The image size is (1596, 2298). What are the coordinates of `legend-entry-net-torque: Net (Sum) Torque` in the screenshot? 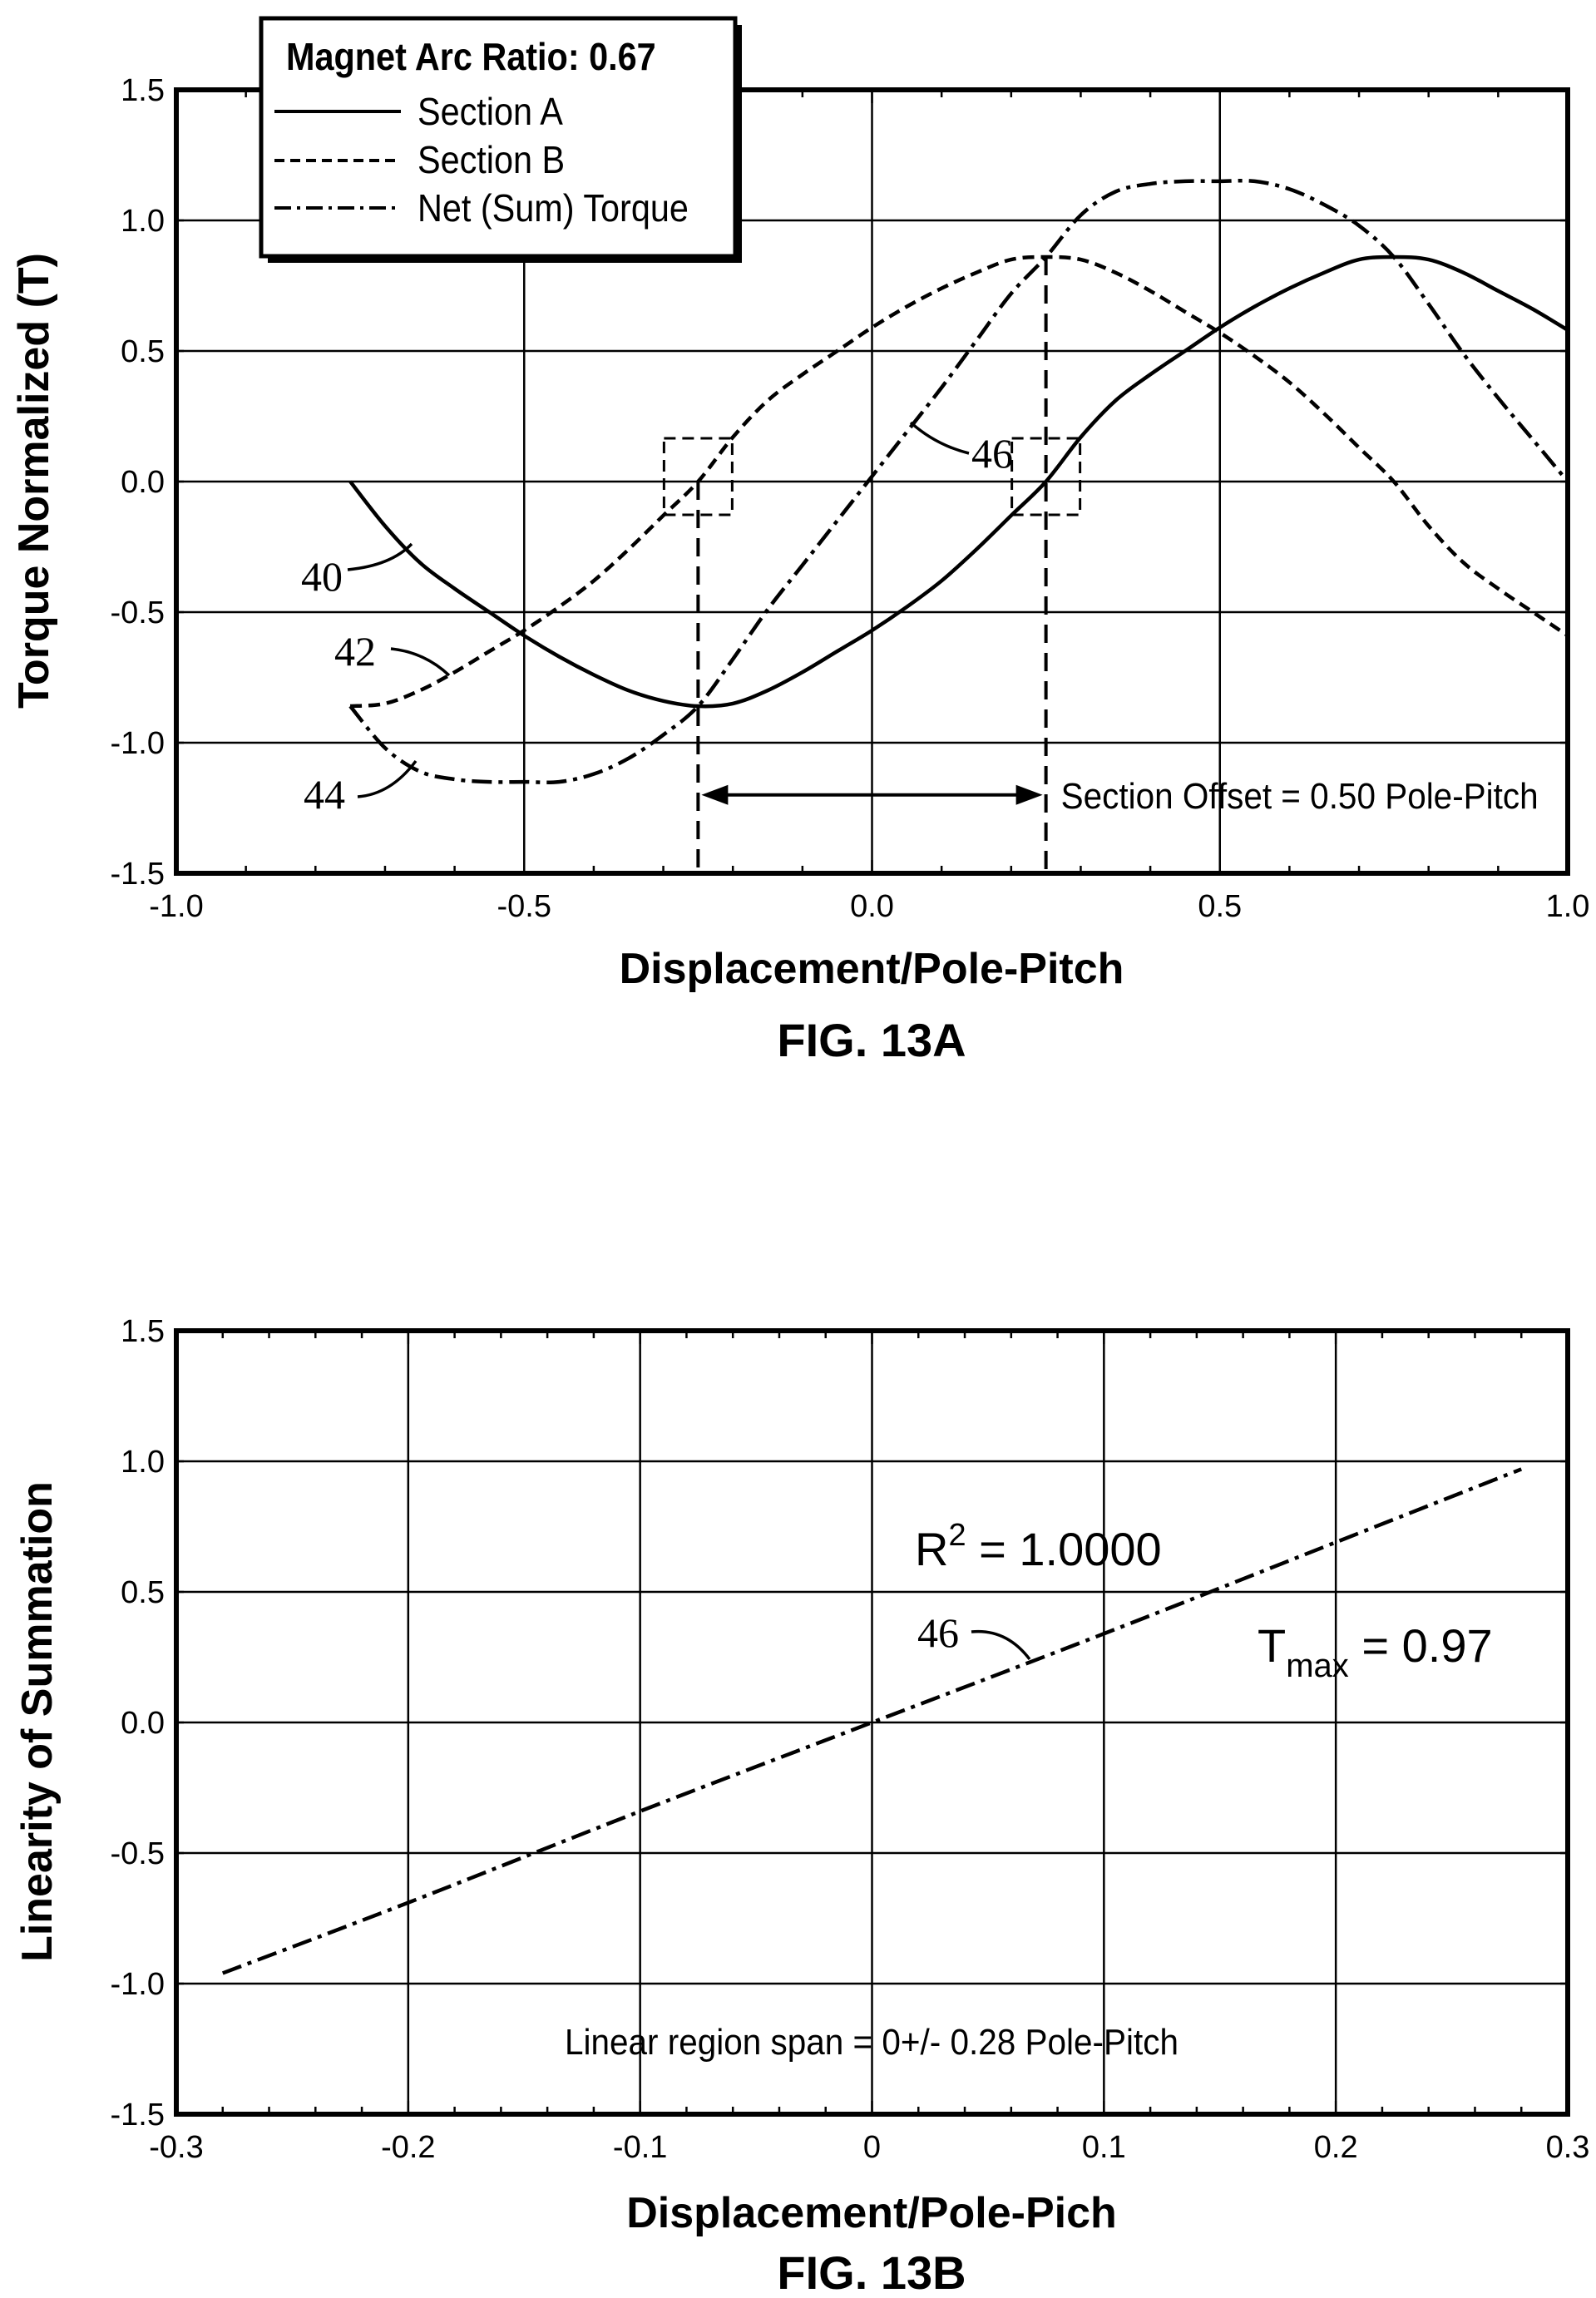 It's located at (553, 209).